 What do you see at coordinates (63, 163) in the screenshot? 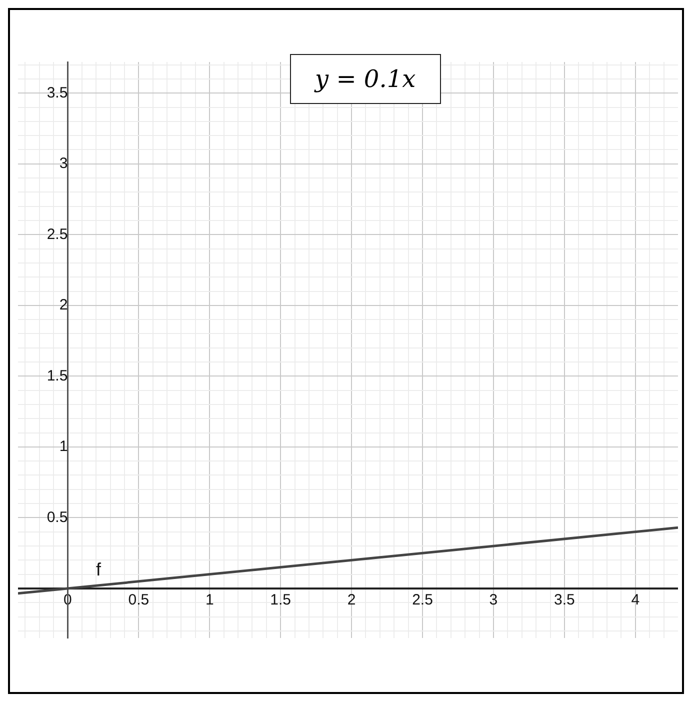
I see `y-tick-label: 3` at bounding box center [63, 163].